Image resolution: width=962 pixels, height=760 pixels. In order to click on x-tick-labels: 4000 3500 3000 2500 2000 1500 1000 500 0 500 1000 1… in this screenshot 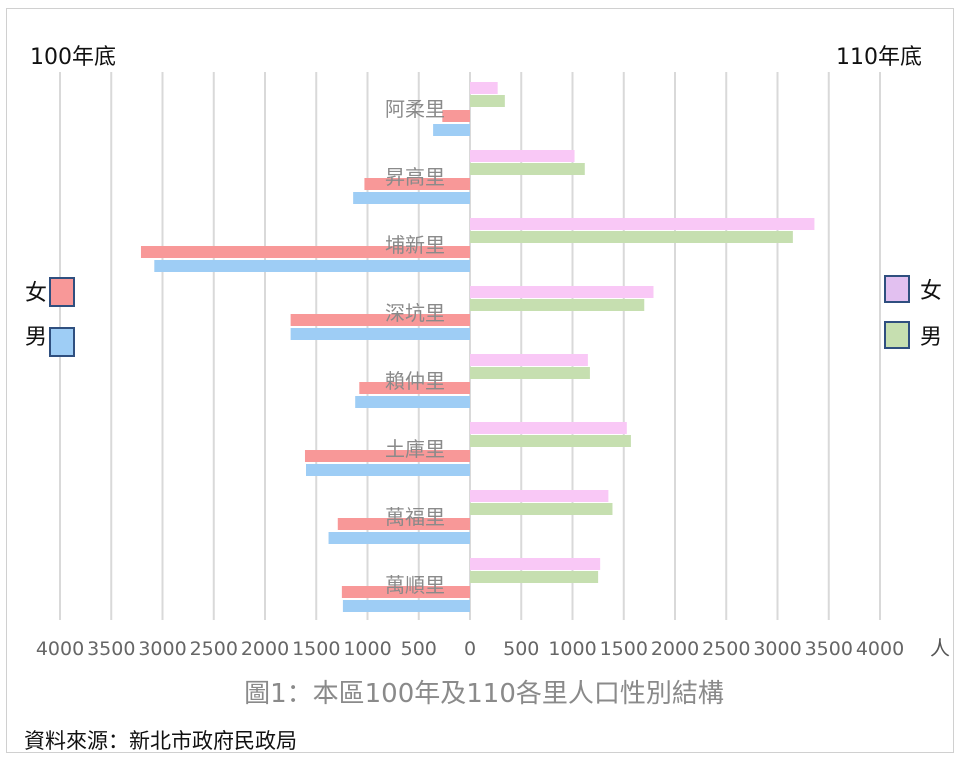, I will do `click(470, 649)`.